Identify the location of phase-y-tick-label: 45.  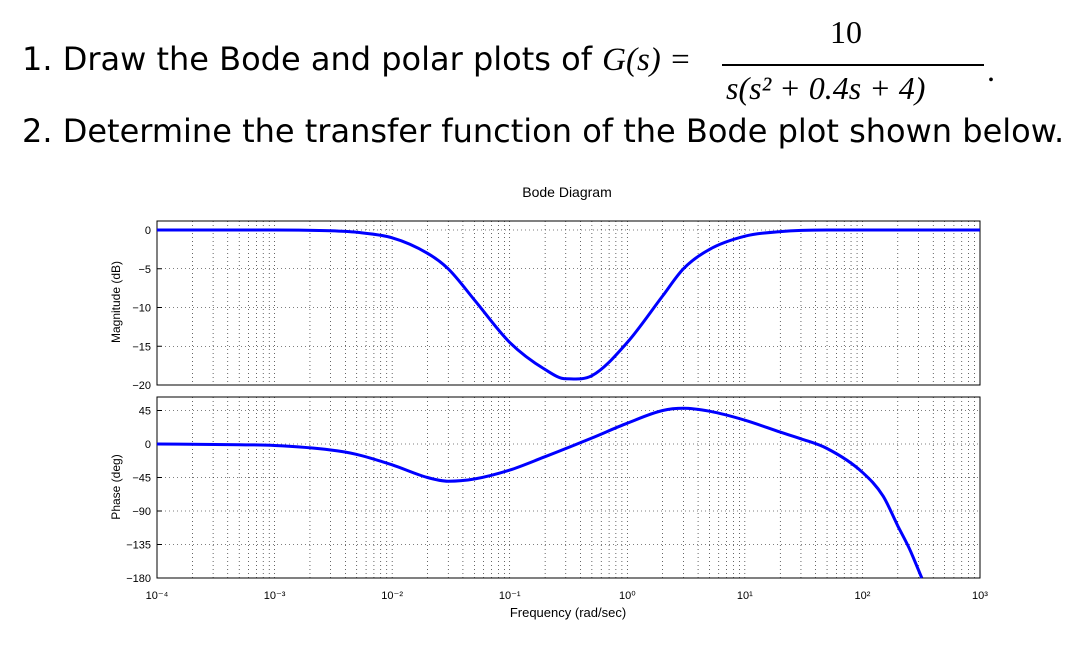
(145, 412).